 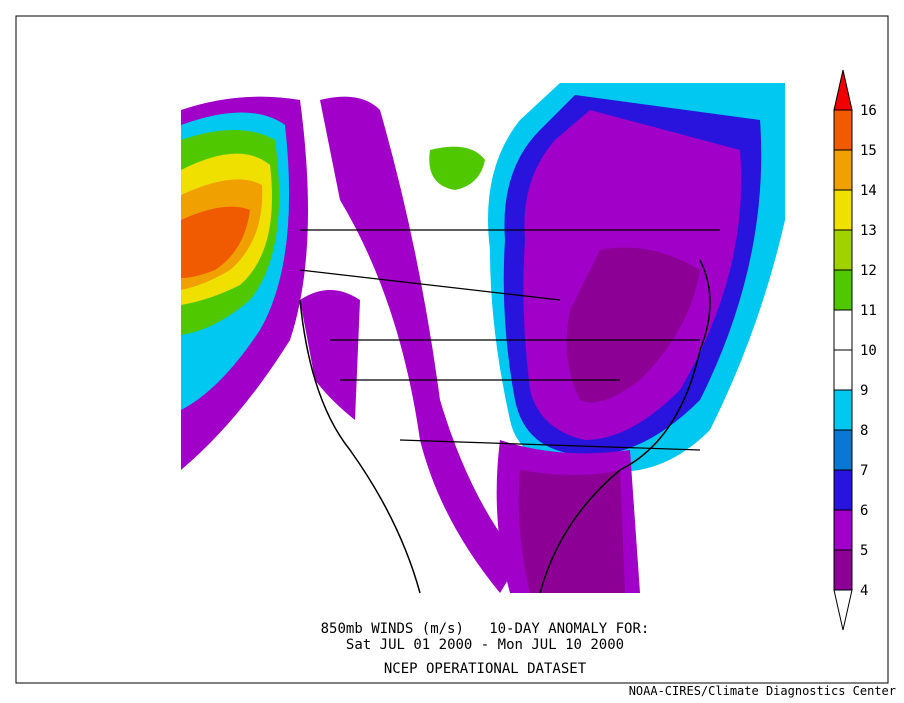 What do you see at coordinates (762, 691) in the screenshot?
I see `credit: NOAA-CIRES/Climate Diagnostics Center` at bounding box center [762, 691].